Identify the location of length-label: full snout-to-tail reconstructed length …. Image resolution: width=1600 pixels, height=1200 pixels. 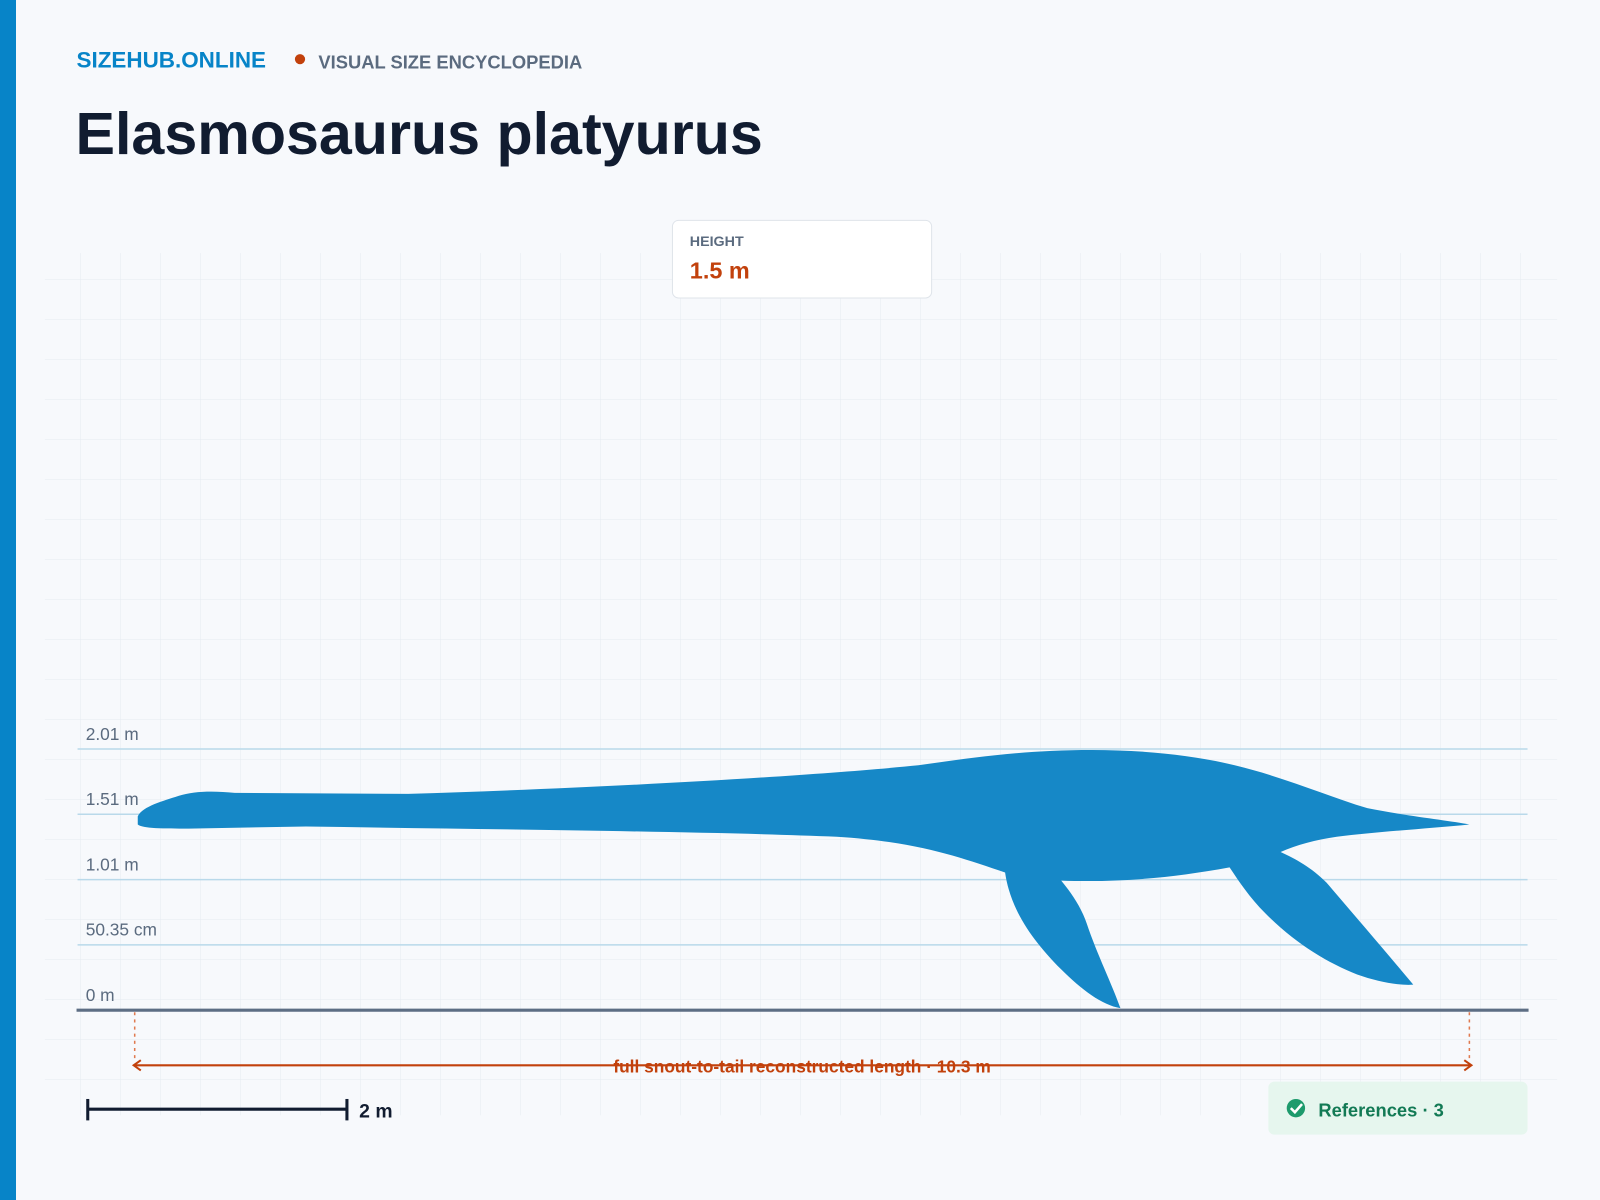
(801, 1066).